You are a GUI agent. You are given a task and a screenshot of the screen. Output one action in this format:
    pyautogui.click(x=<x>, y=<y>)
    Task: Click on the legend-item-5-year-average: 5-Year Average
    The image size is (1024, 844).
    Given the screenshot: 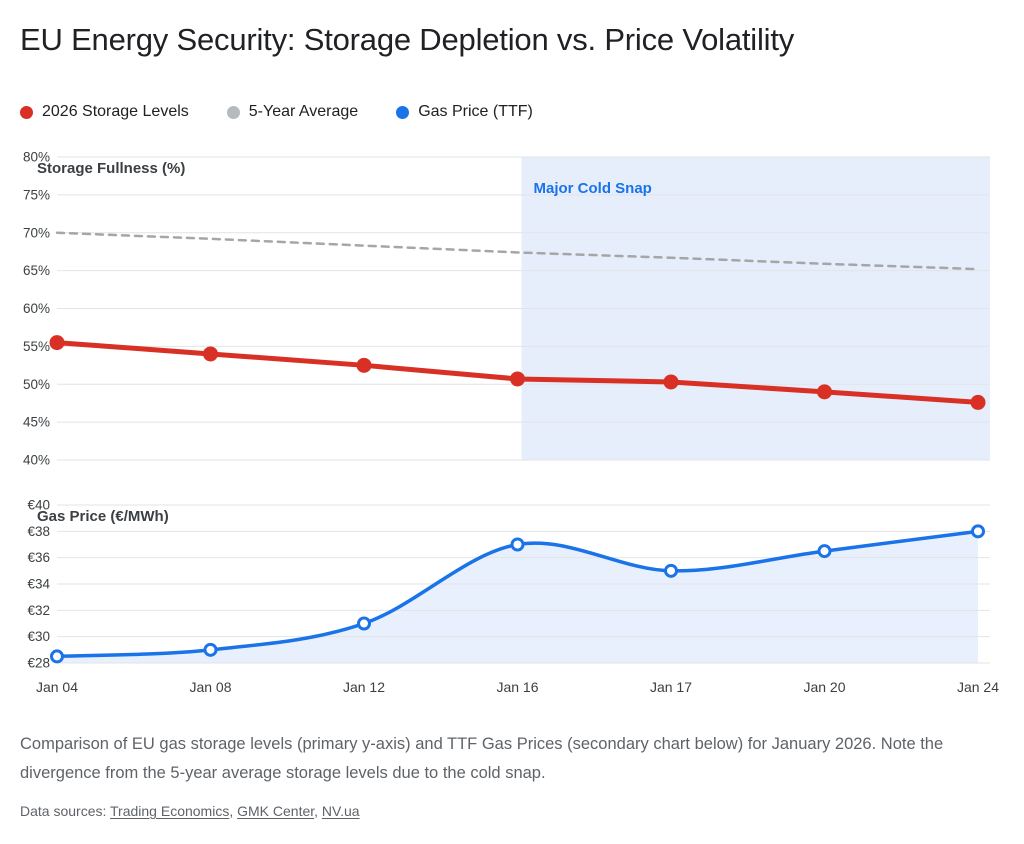 What is the action you would take?
    pyautogui.click(x=292, y=112)
    